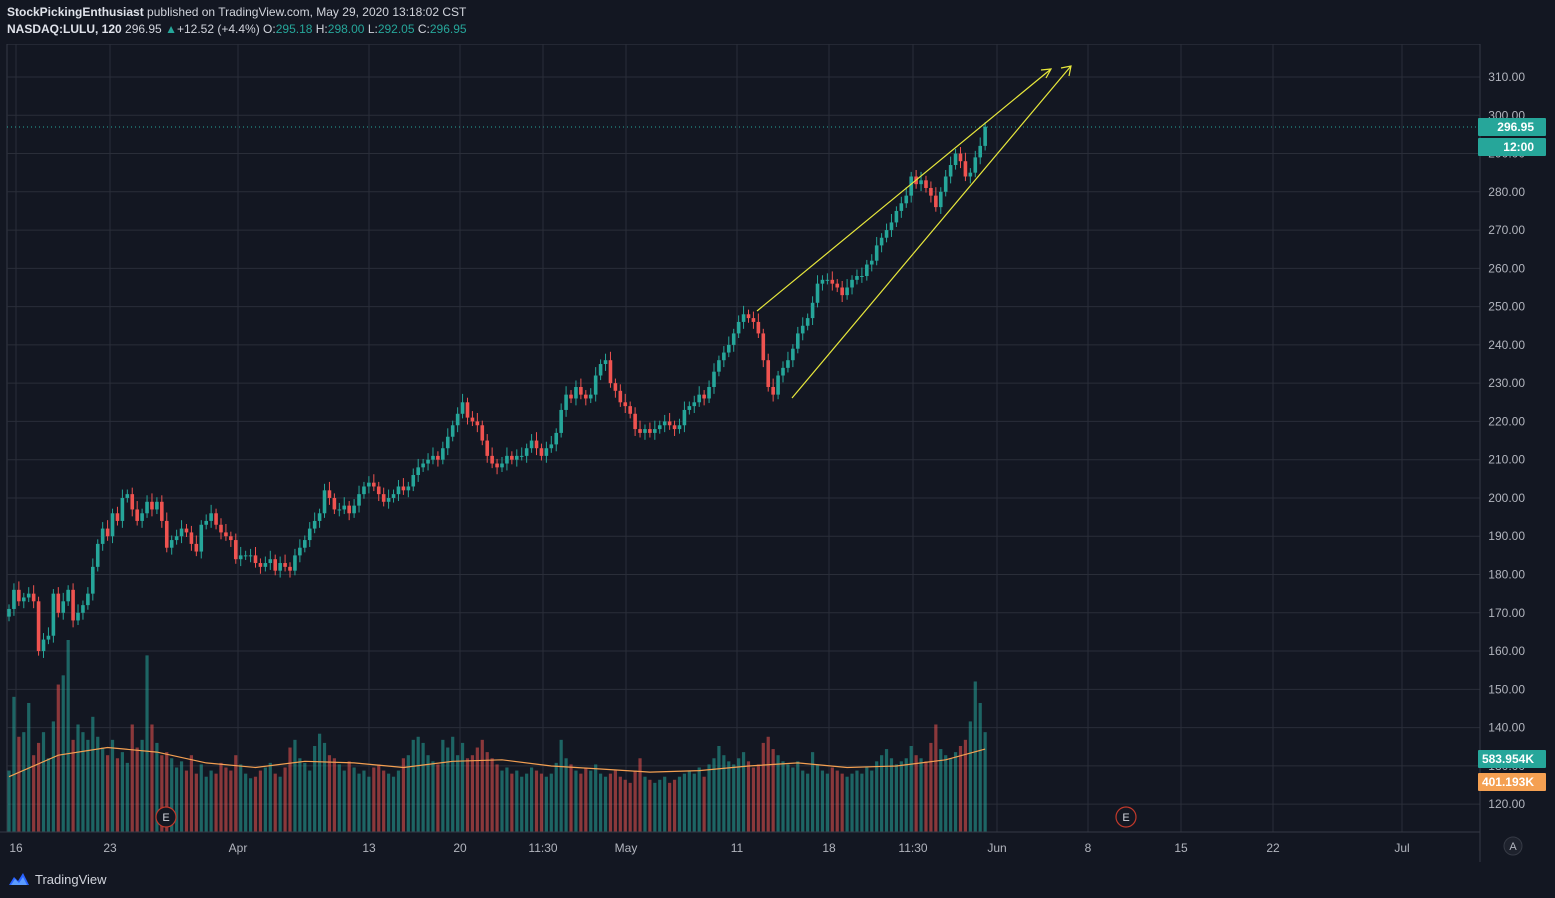 This screenshot has height=898, width=1555. What do you see at coordinates (75, 12) in the screenshot?
I see `author-name: StockPickingEnthusiast` at bounding box center [75, 12].